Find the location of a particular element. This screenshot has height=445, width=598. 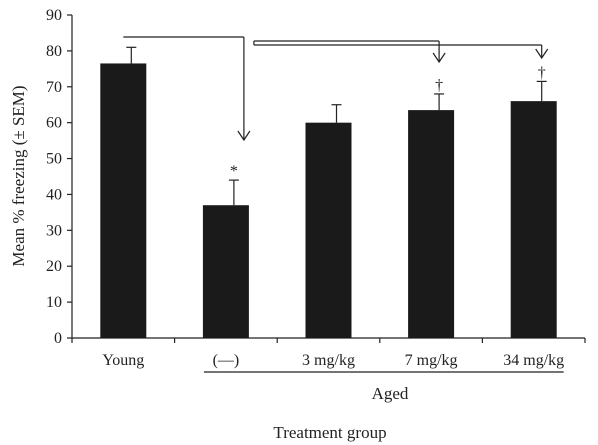

y-tick-label: 80 is located at coordinates (54, 51).